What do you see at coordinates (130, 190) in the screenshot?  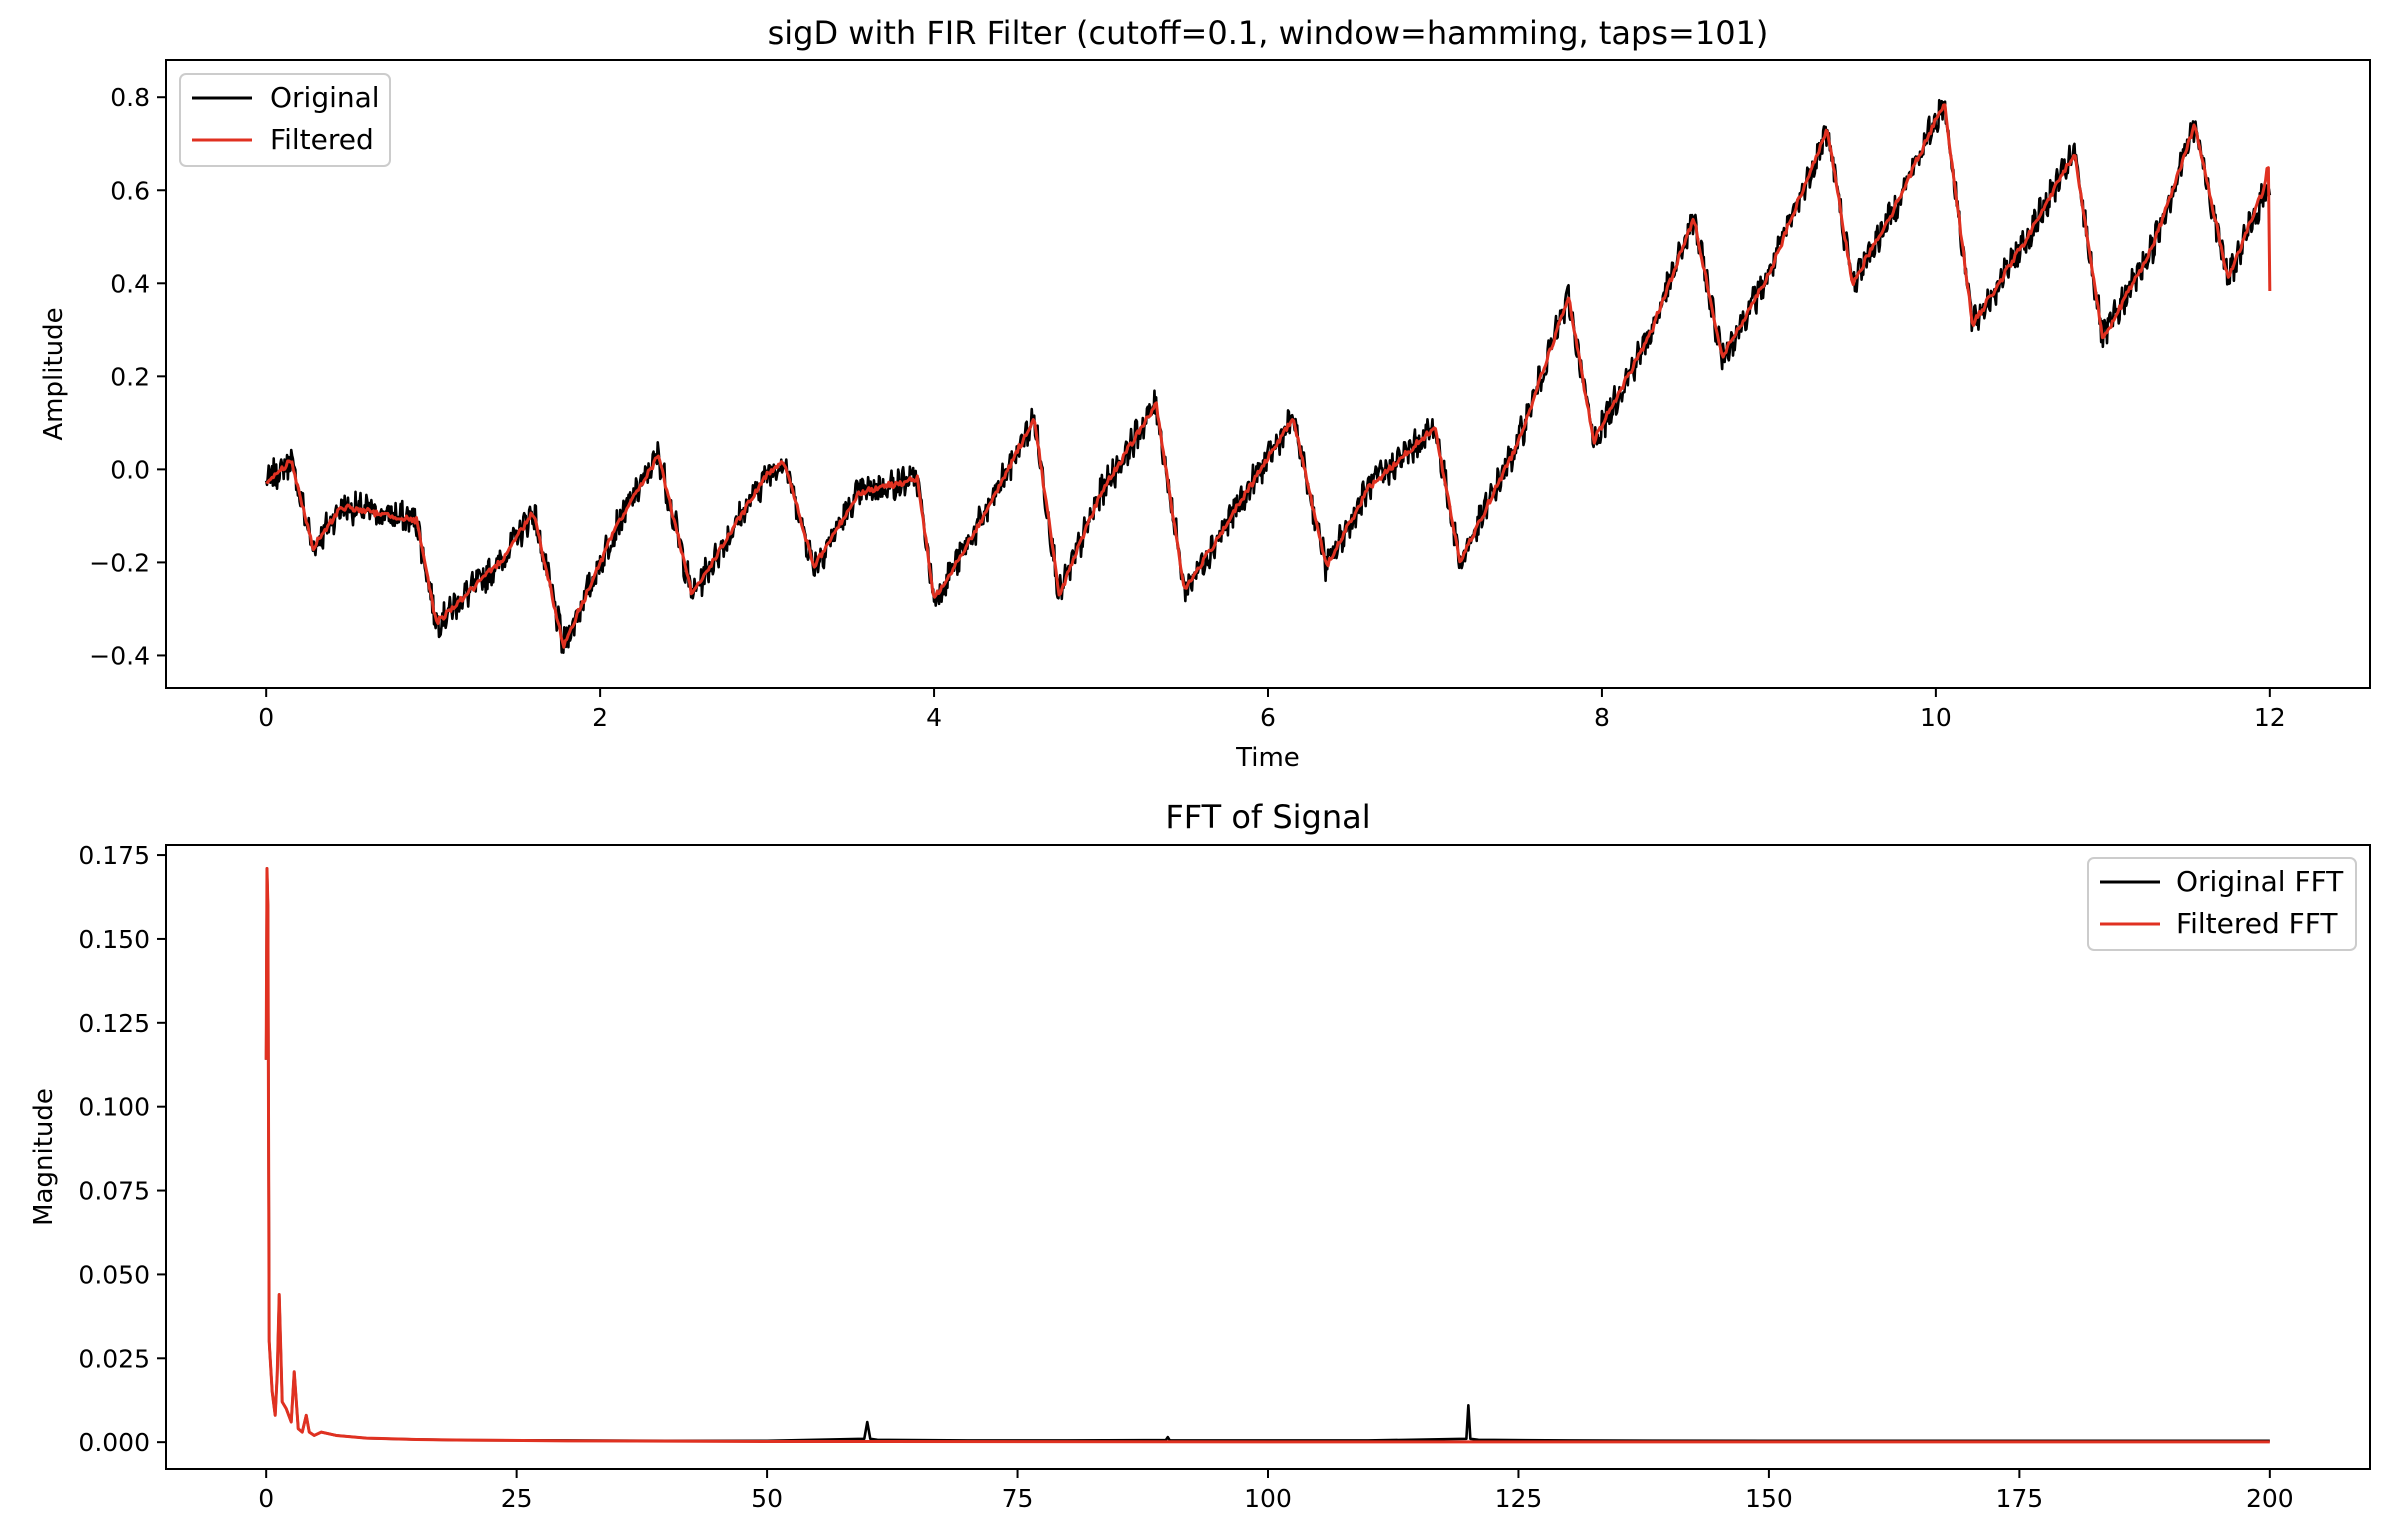 I see `y-tick-label: 0.6` at bounding box center [130, 190].